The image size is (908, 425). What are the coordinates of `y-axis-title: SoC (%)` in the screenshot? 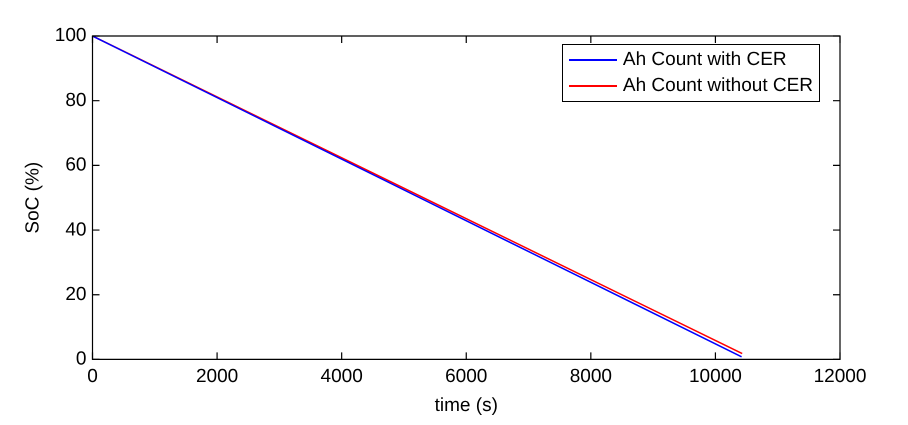 It's located at (33, 198).